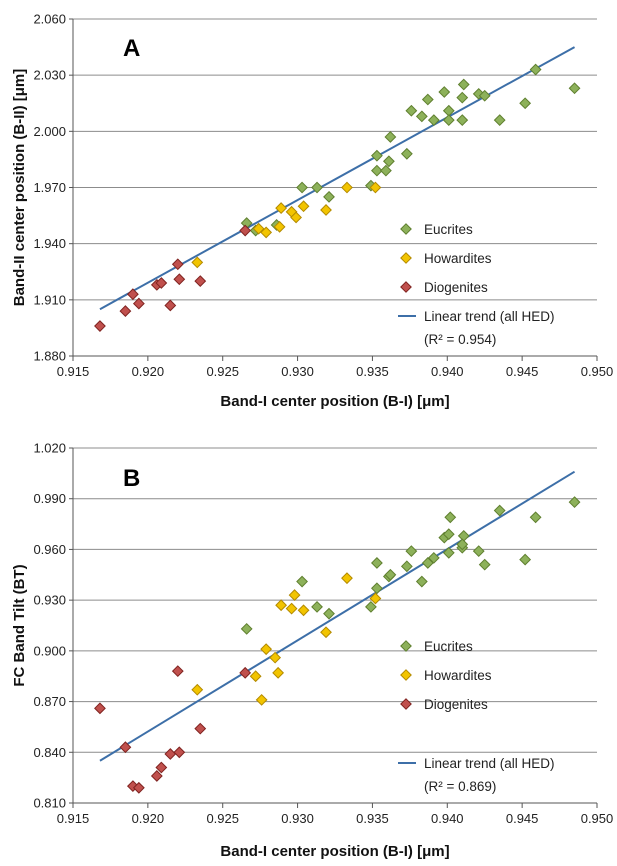 This screenshot has width=617, height=866. Describe the element at coordinates (460, 339) in the screenshot. I see `legend-r2-label: (R² = 0.954)` at that location.